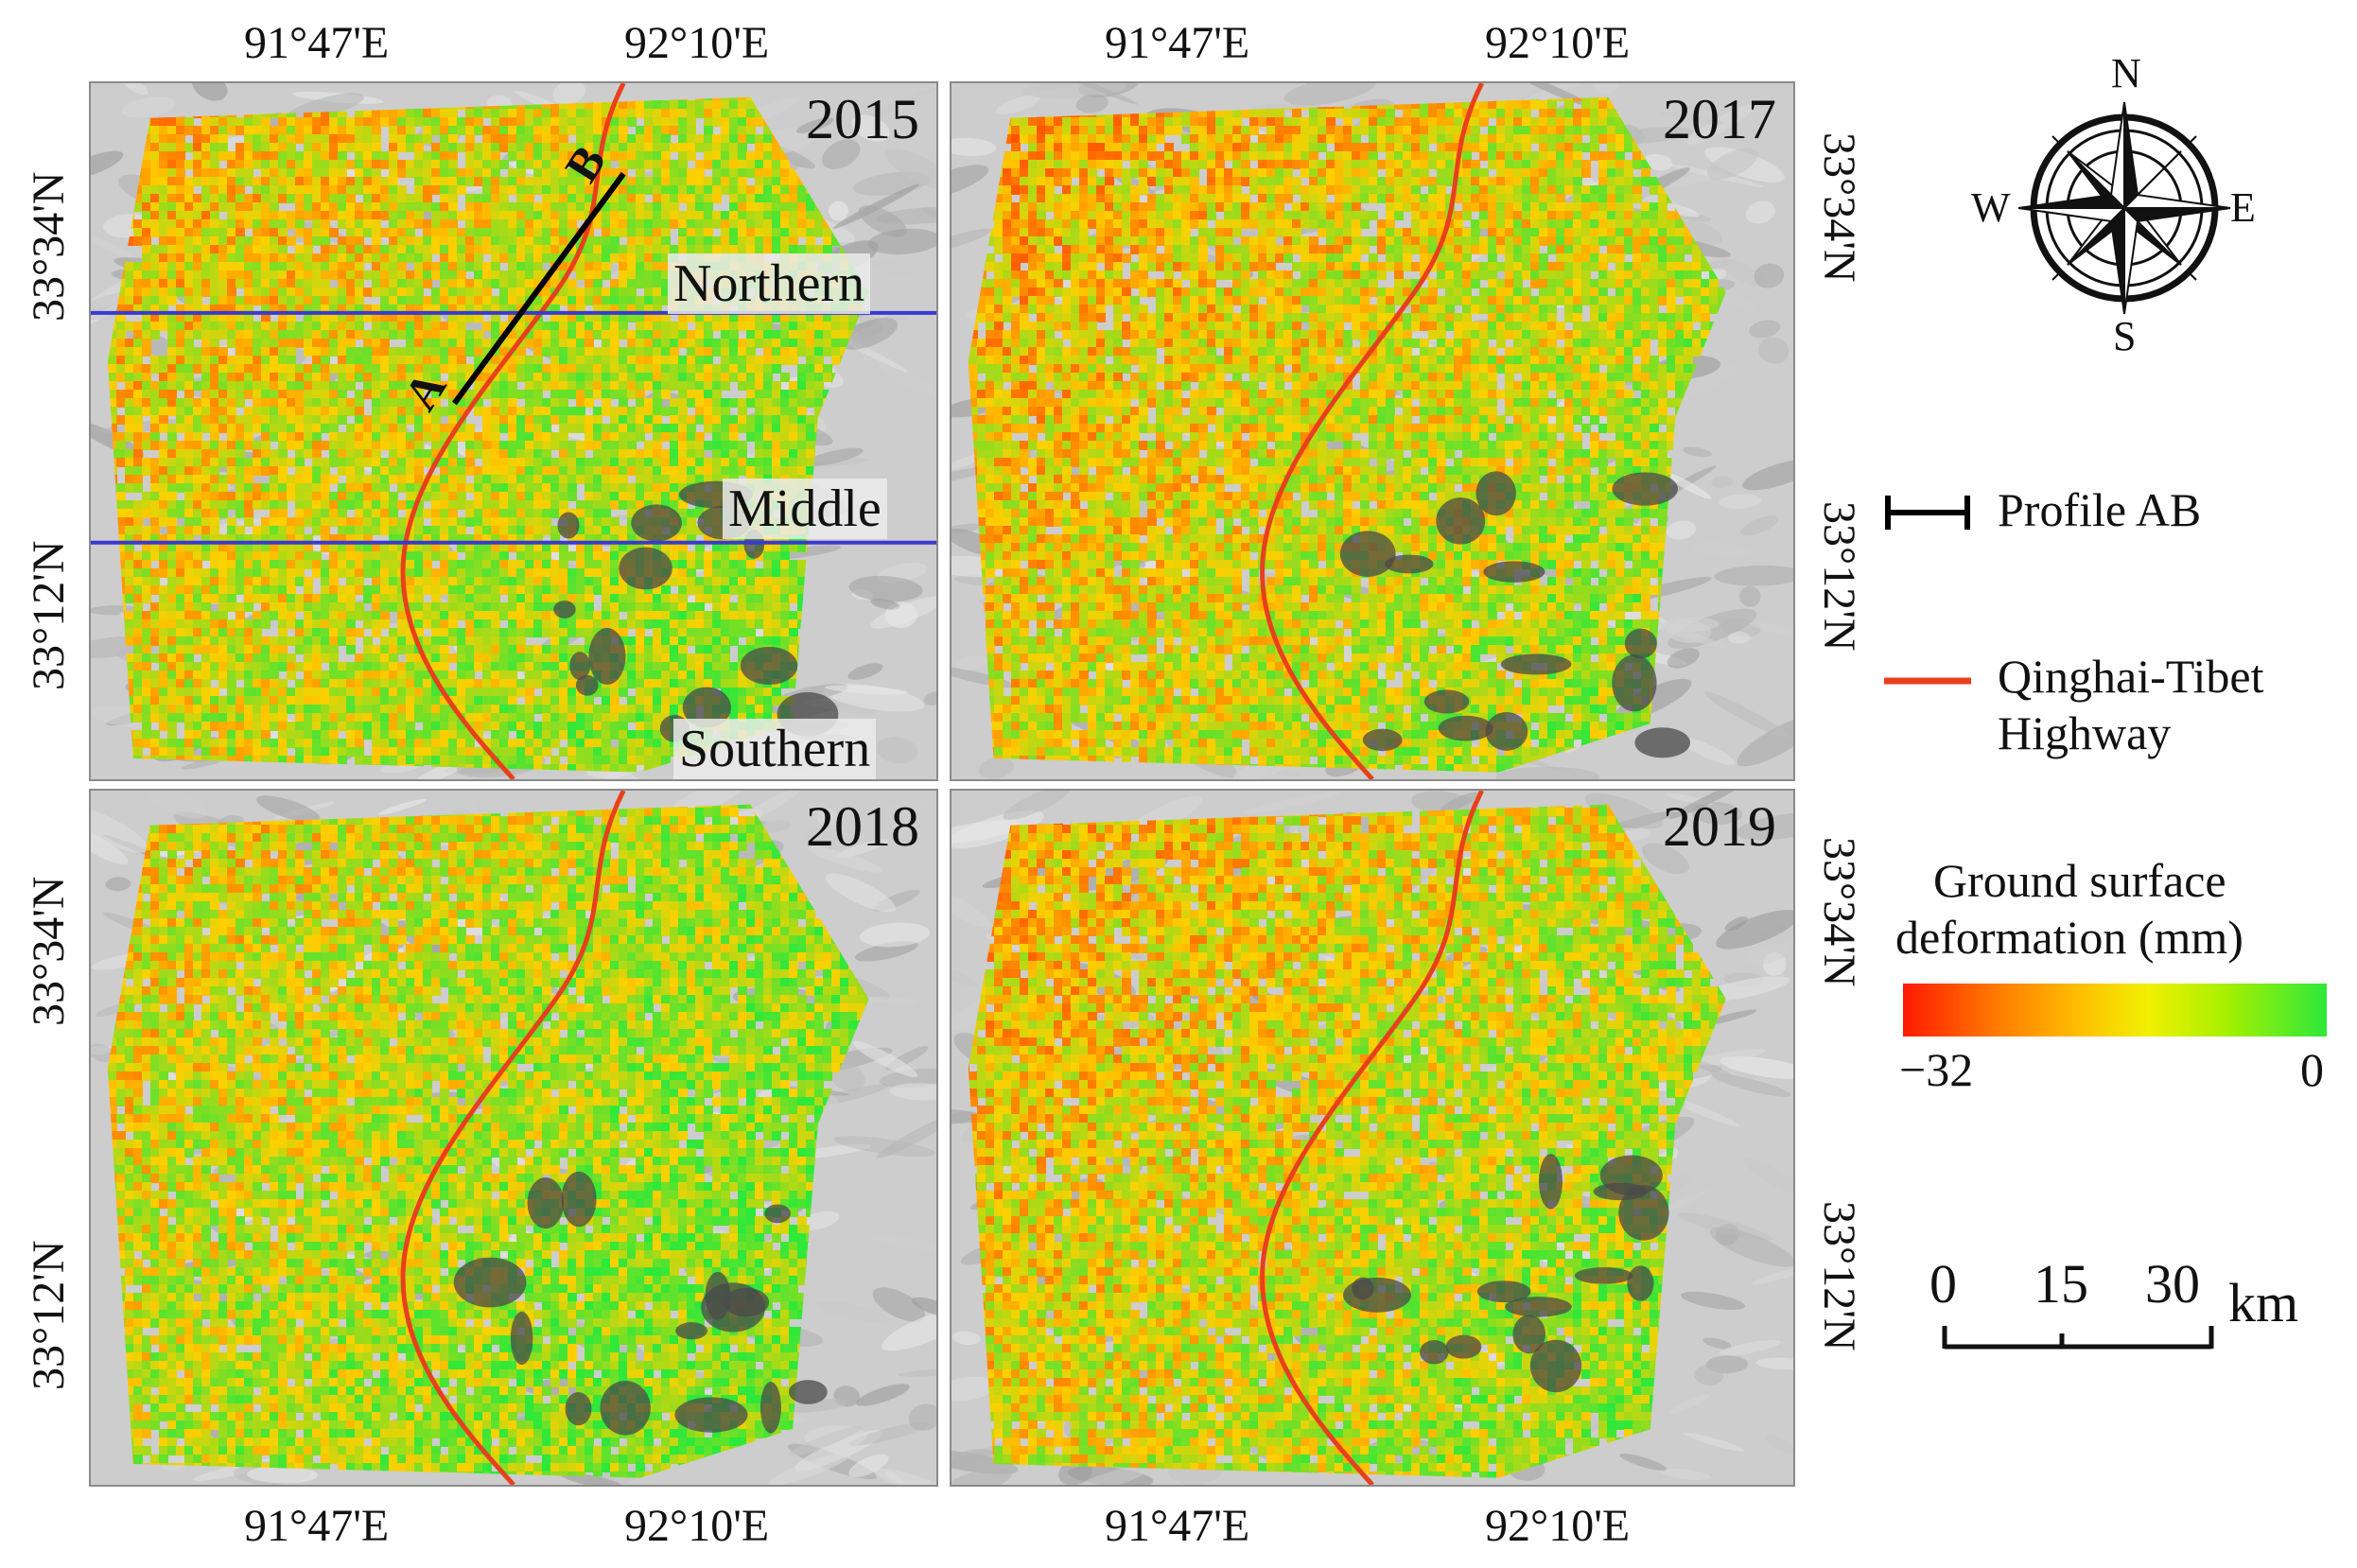 This screenshot has height=1568, width=2357. Describe the element at coordinates (1719, 120) in the screenshot. I see `panel-year-label: 2017` at that location.